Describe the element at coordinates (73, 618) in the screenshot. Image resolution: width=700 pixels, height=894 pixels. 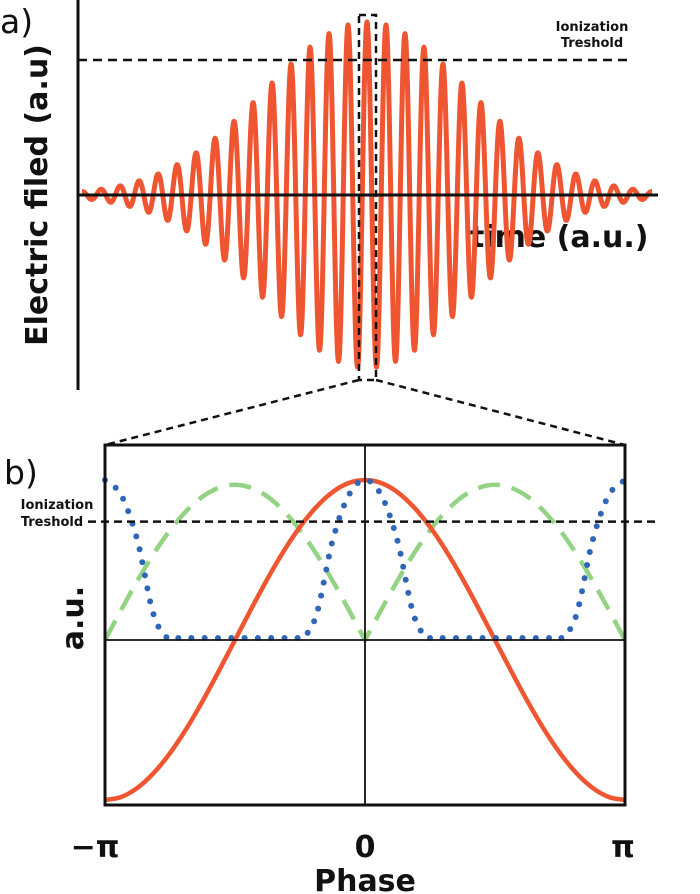
I see `panel-b-y-axis-label: a.u.` at that location.